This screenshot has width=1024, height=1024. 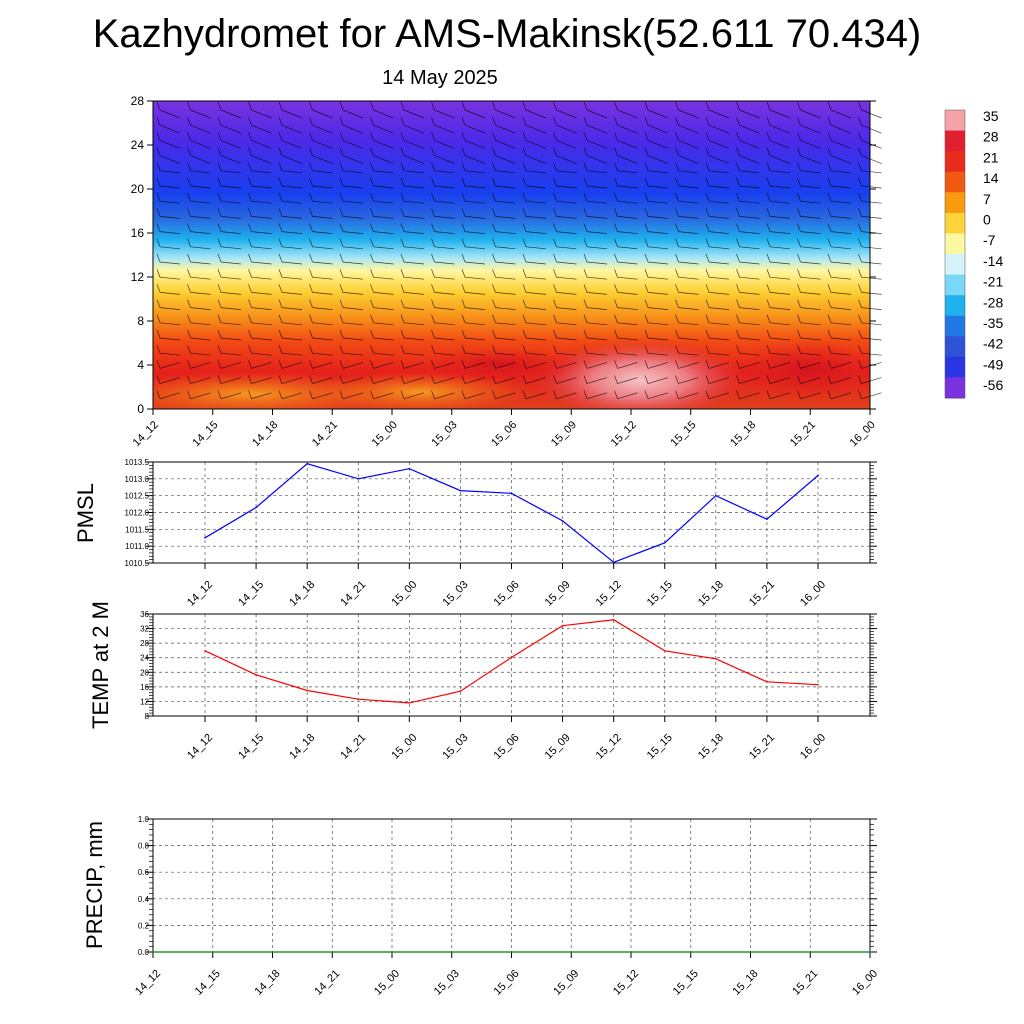 What do you see at coordinates (137, 496) in the screenshot?
I see `y-tick-label: 1012.5` at bounding box center [137, 496].